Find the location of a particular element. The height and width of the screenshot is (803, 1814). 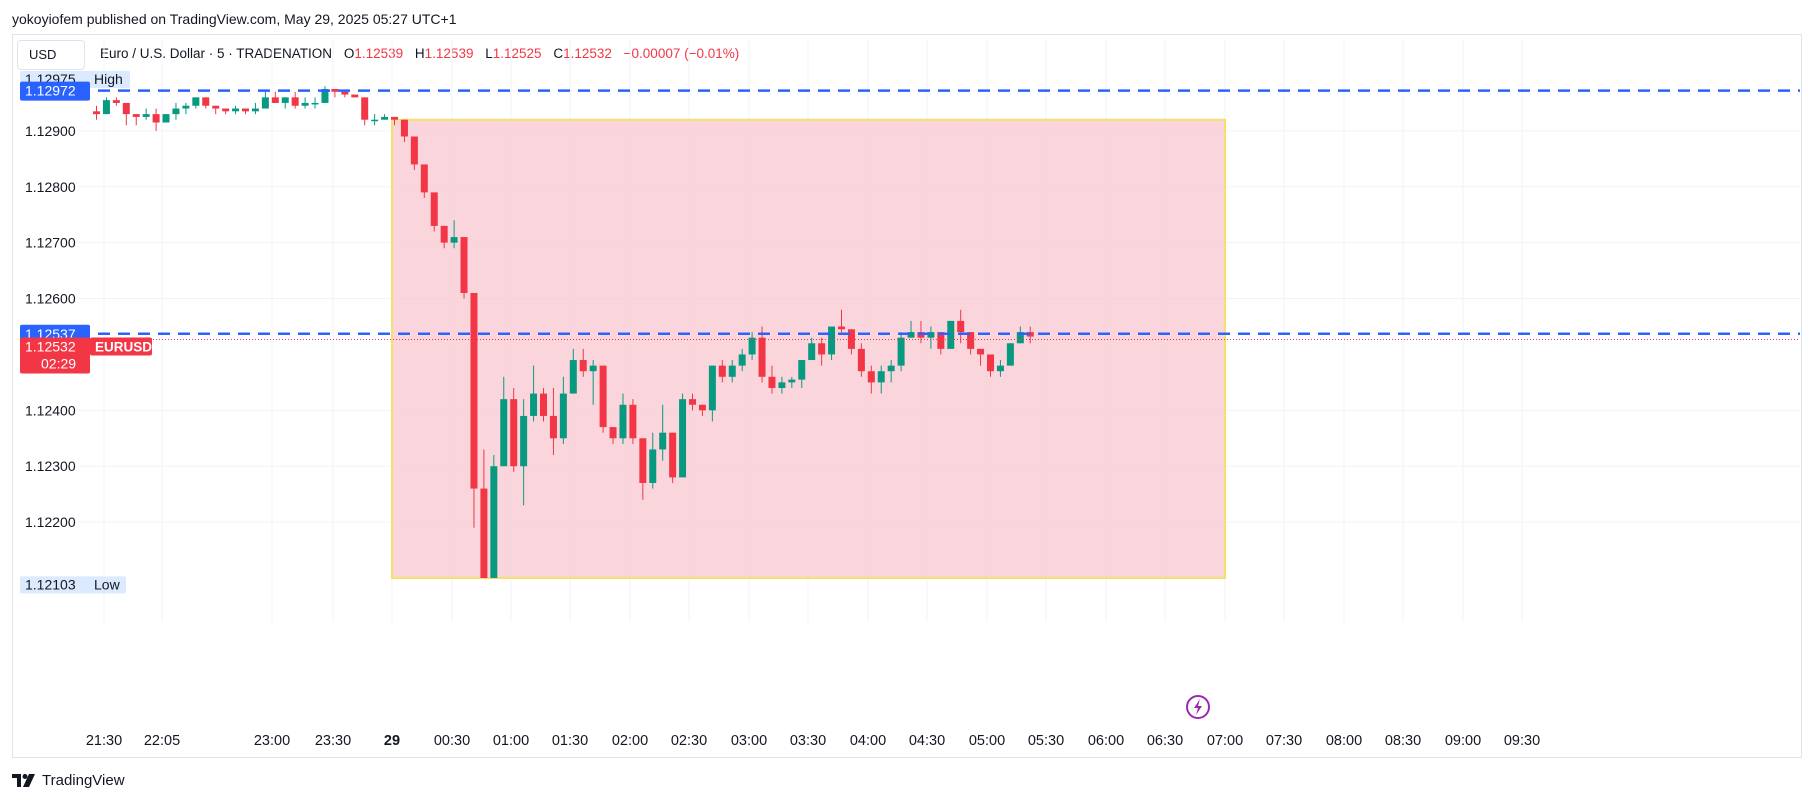

symbol-title: Euro / U.S. Dollar · 5 · TRADENATION is located at coordinates (216, 53).